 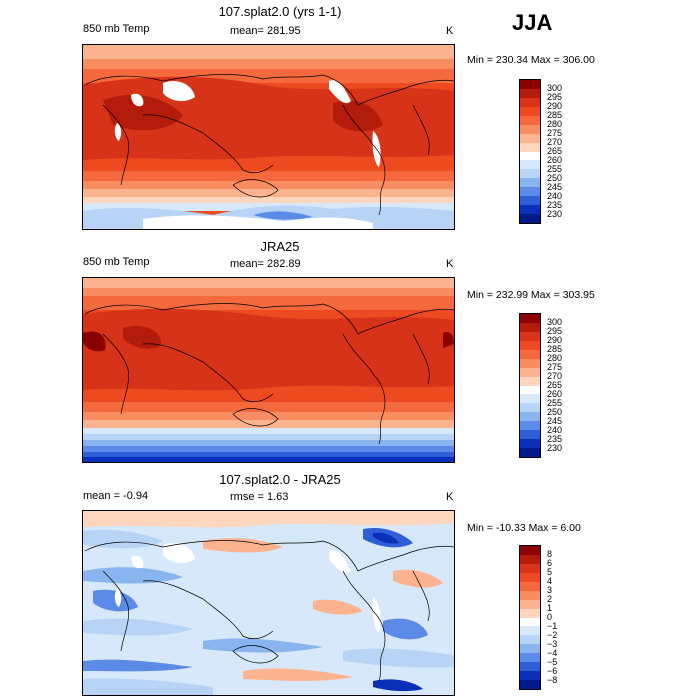 What do you see at coordinates (550, 581) in the screenshot?
I see `colorbar-tick-label: 4` at bounding box center [550, 581].